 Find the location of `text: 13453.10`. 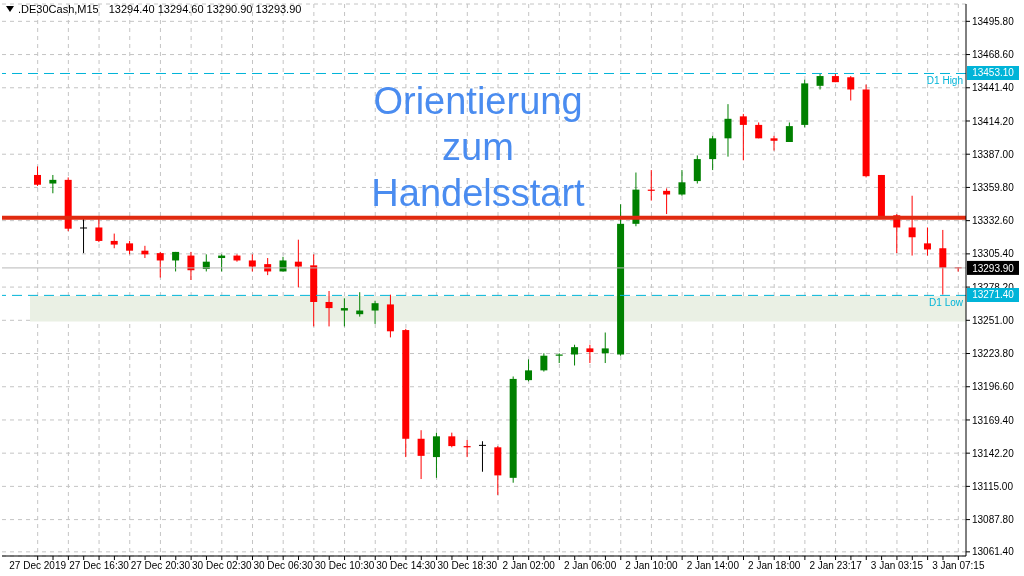

text: 13453.10 is located at coordinates (993, 73).